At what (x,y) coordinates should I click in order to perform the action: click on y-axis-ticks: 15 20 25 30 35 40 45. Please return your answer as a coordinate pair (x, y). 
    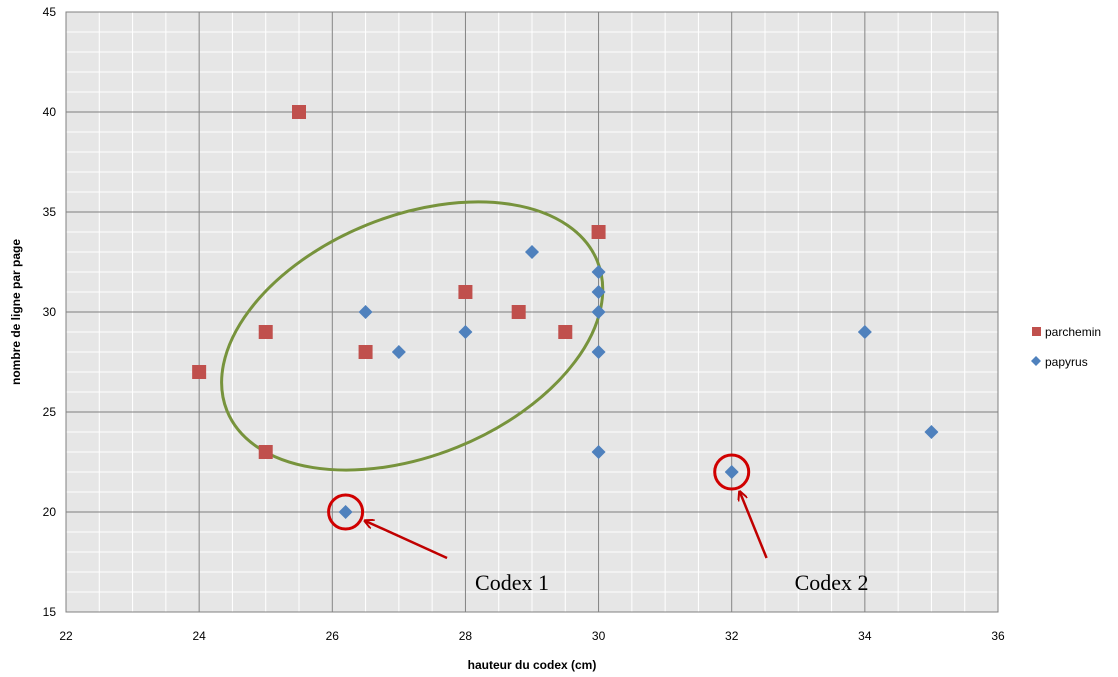
    Looking at the image, I should click on (50, 312).